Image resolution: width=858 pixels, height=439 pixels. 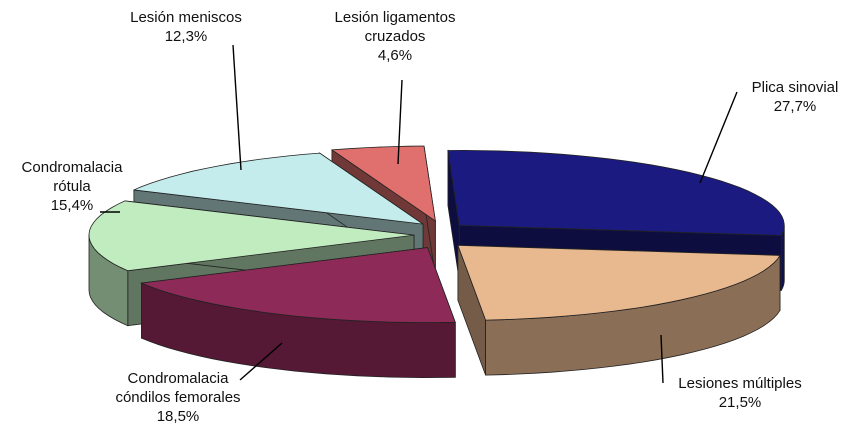 What do you see at coordinates (395, 55) in the screenshot?
I see `slice-value-label: 4,6%` at bounding box center [395, 55].